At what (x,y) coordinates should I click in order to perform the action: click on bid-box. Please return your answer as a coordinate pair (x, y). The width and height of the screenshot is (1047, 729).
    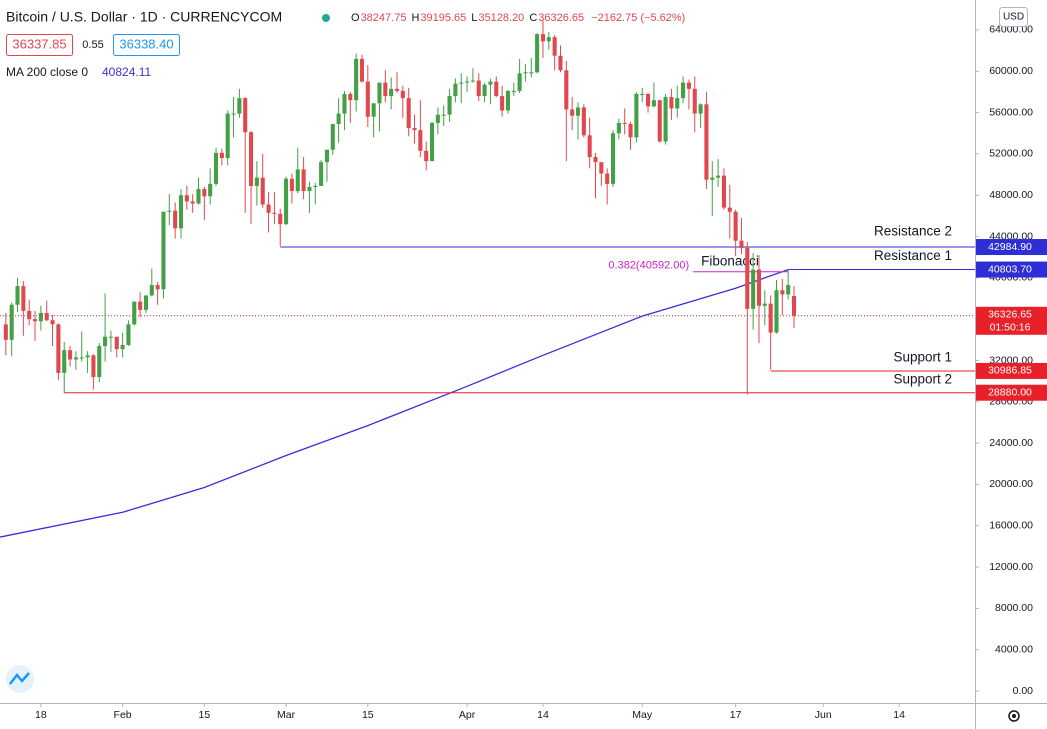
    Looking at the image, I should click on (39, 45).